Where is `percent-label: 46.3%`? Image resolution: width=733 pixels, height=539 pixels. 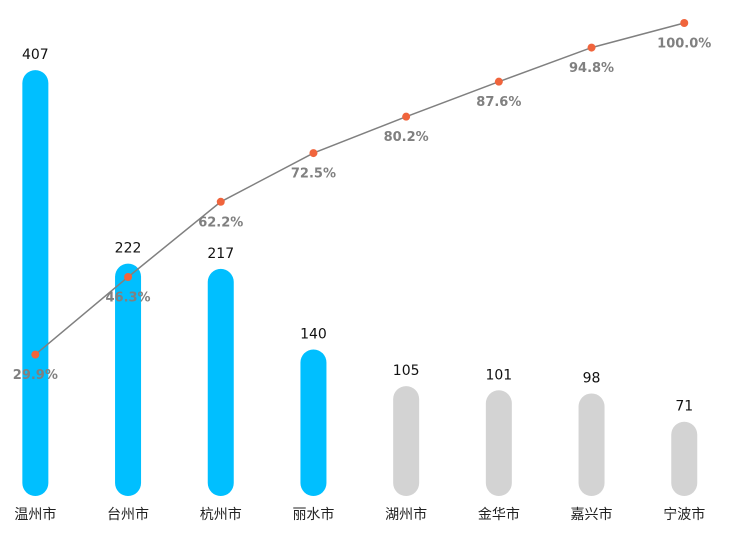 percent-label: 46.3% is located at coordinates (127, 298).